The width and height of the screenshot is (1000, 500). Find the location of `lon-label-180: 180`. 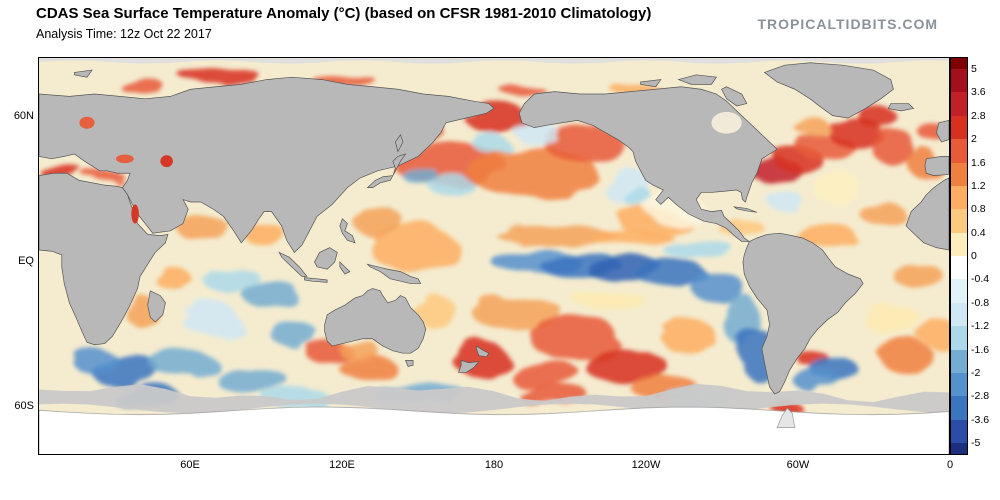

lon-label-180: 180 is located at coordinates (494, 465).